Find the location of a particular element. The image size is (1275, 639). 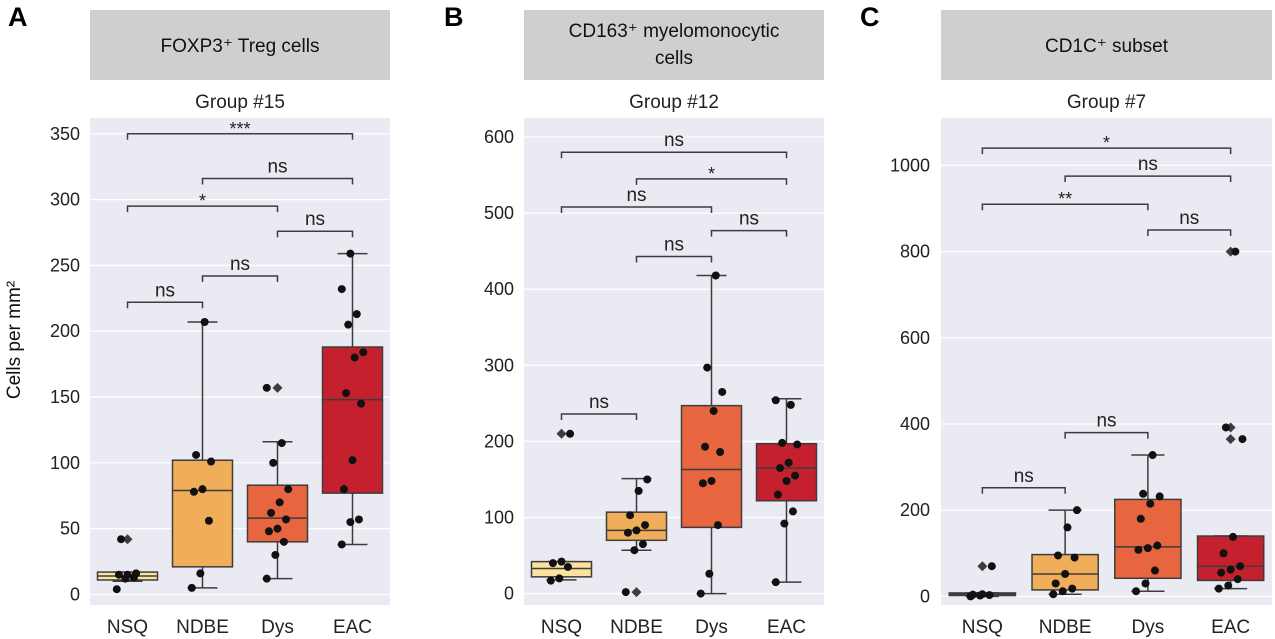

y-tick-label: 500 is located at coordinates (499, 213).